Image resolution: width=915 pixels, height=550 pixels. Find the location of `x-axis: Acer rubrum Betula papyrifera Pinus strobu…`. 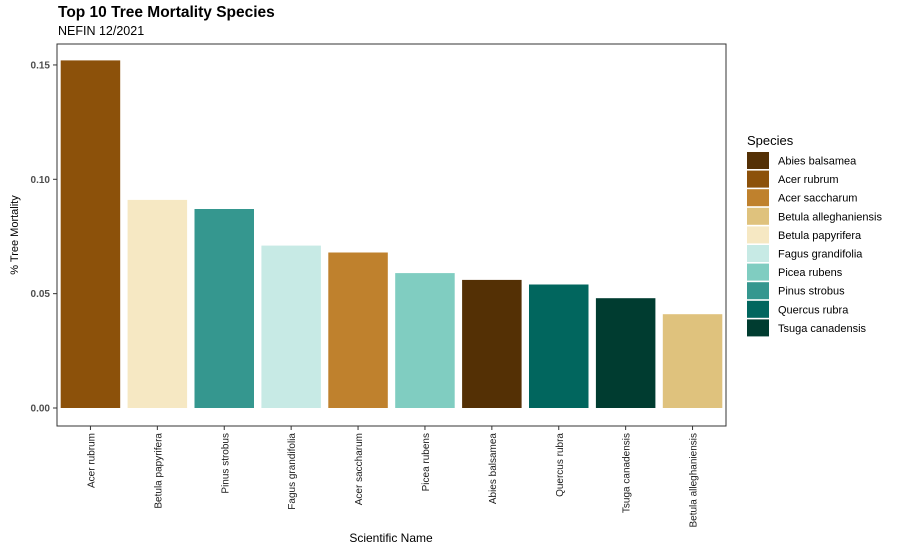

x-axis: Acer rubrum Betula papyrifera Pinus strobu… is located at coordinates (393, 477).